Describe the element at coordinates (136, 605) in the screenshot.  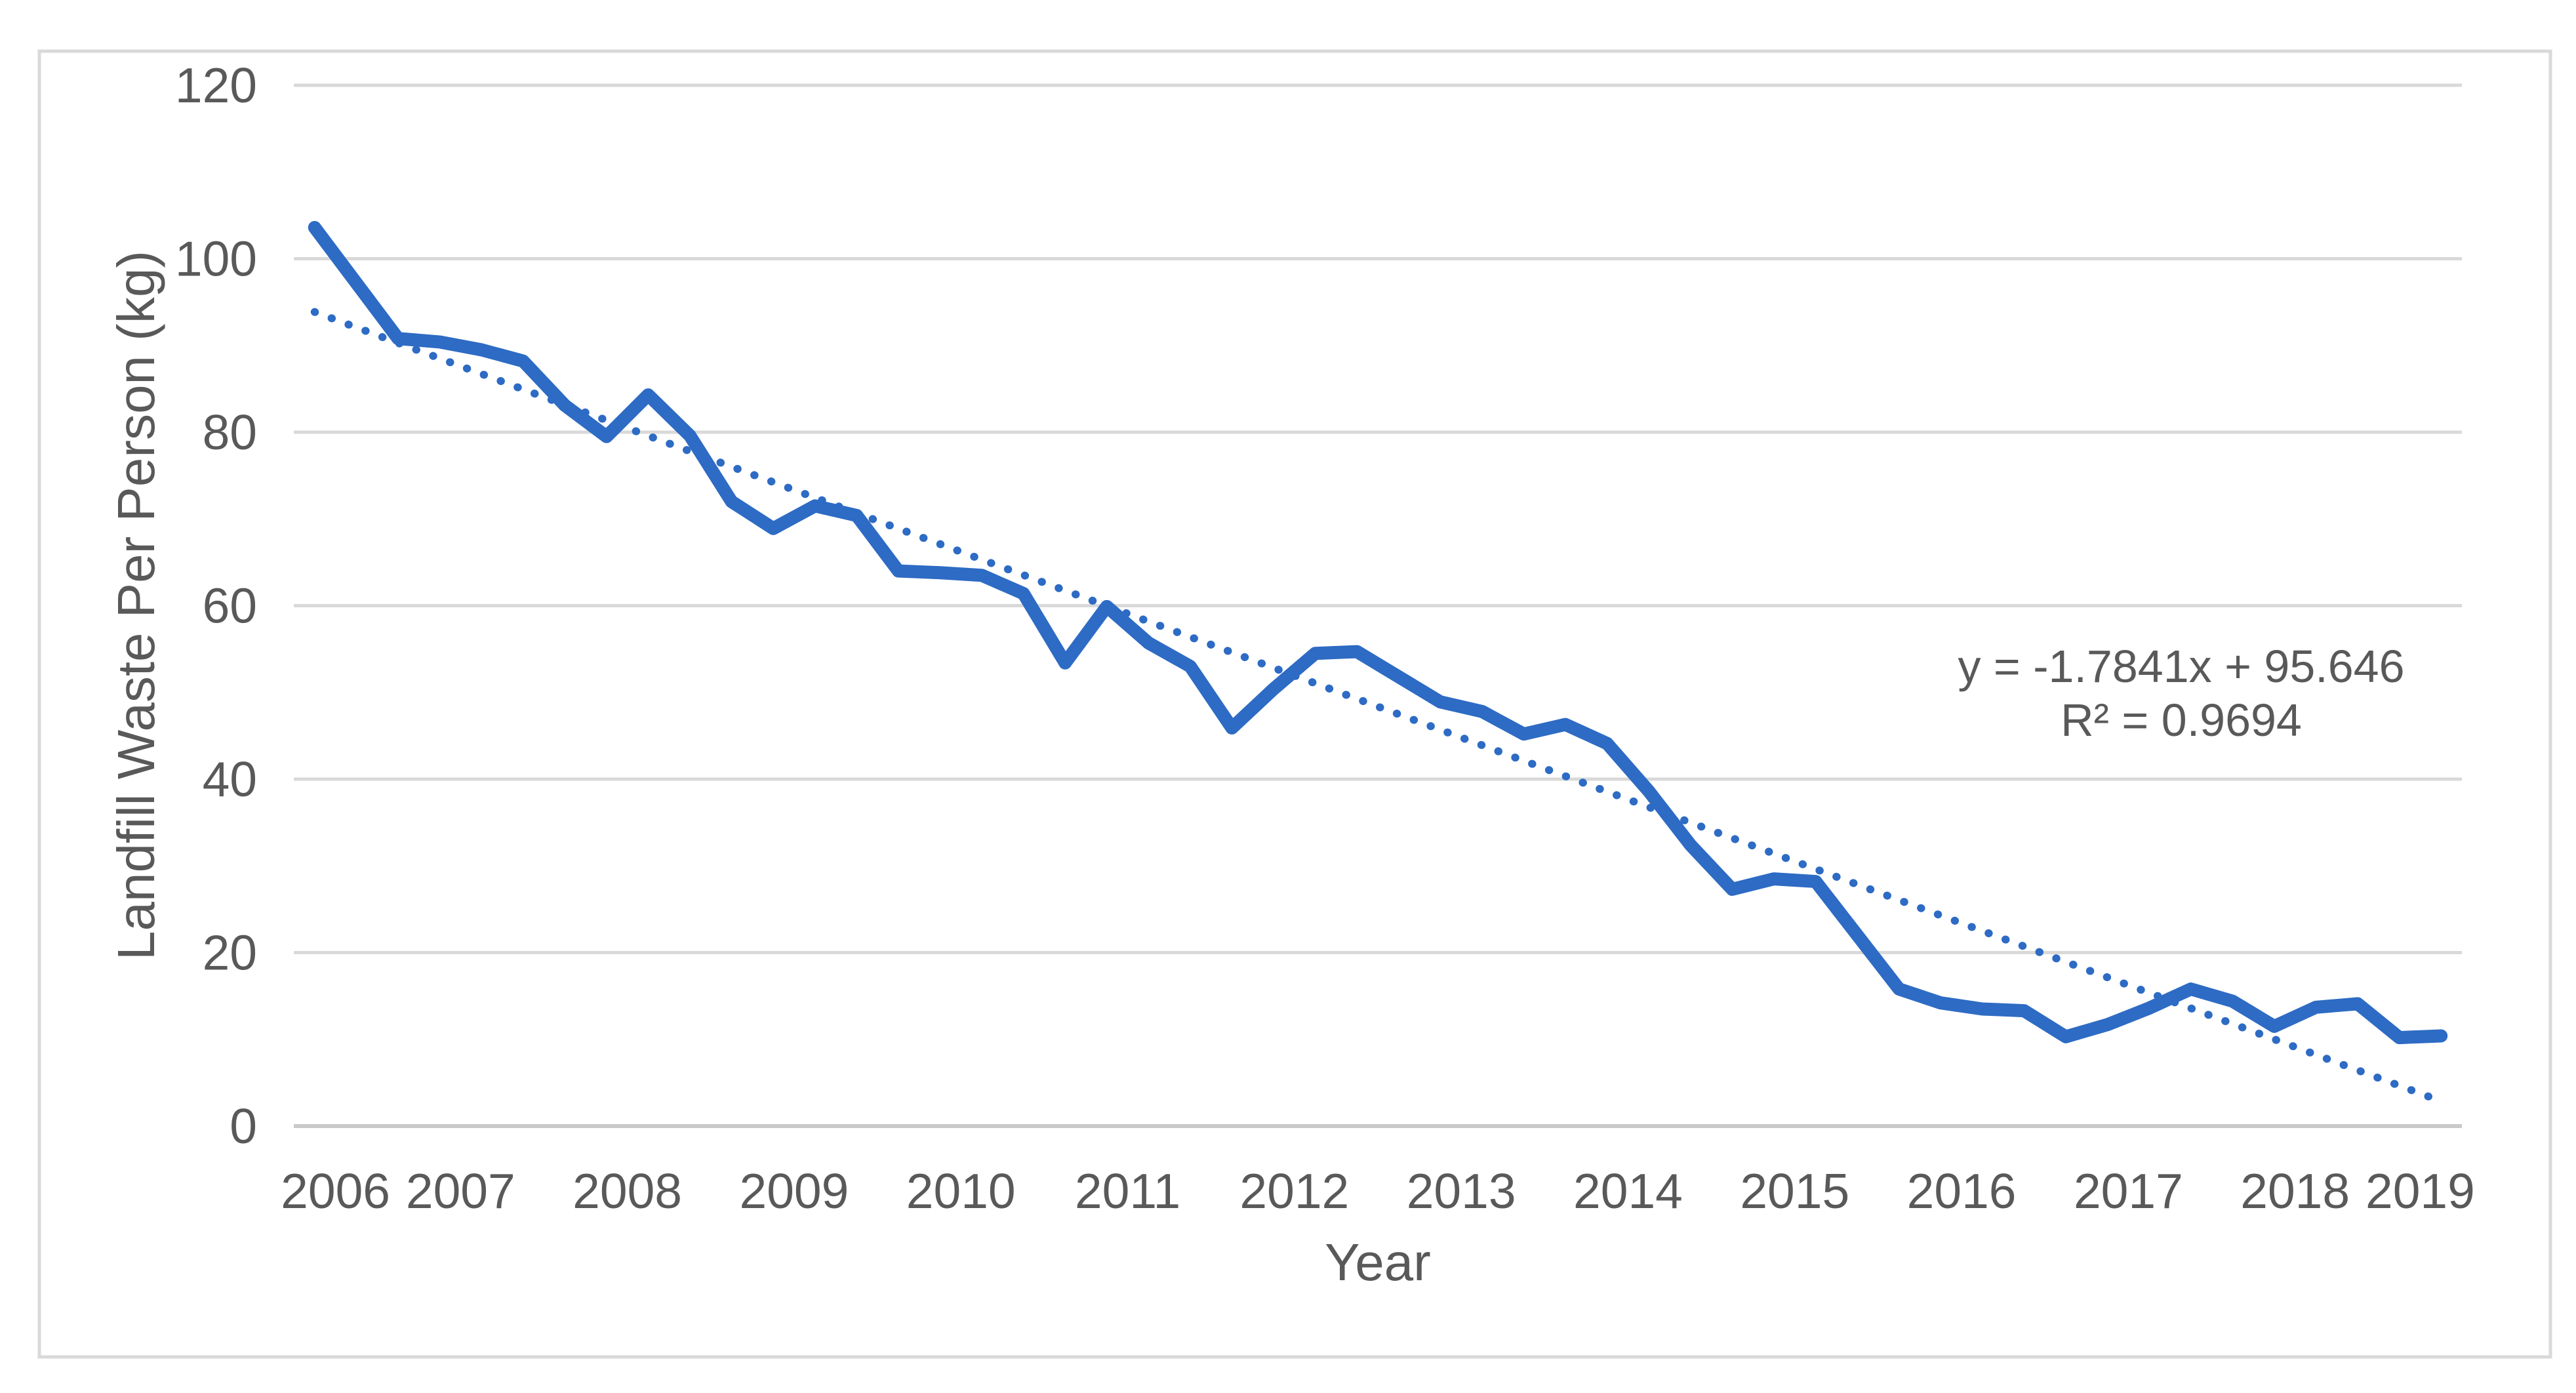
I see `y-axis-title: Landfill Waste Per Person (kg)` at that location.